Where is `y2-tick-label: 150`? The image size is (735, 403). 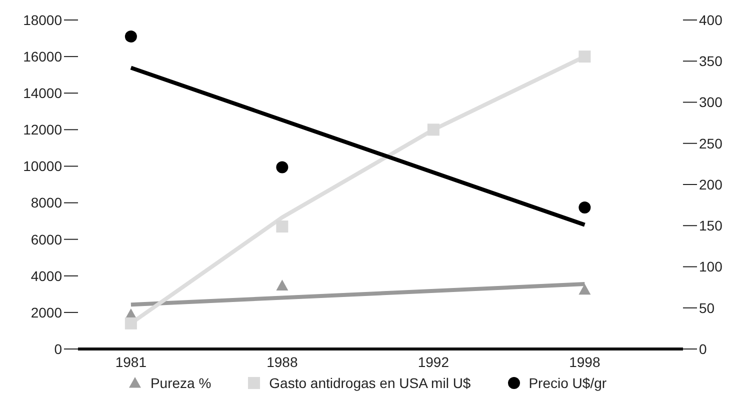
y2-tick-label: 150 is located at coordinates (711, 226).